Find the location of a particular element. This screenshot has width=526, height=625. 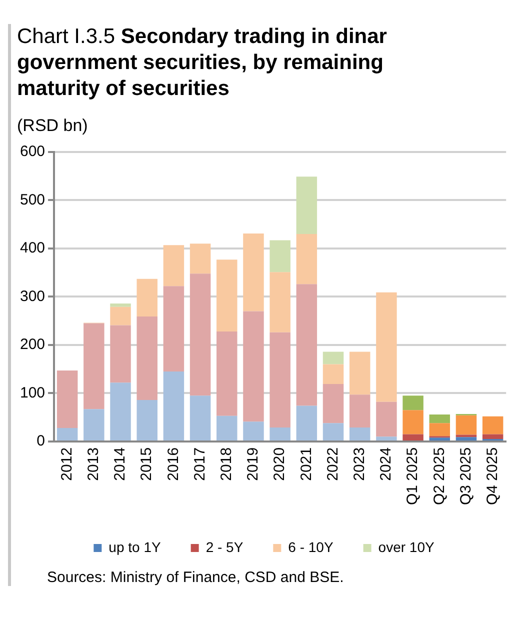

y-axis-title: (RSD bn) is located at coordinates (53, 126).